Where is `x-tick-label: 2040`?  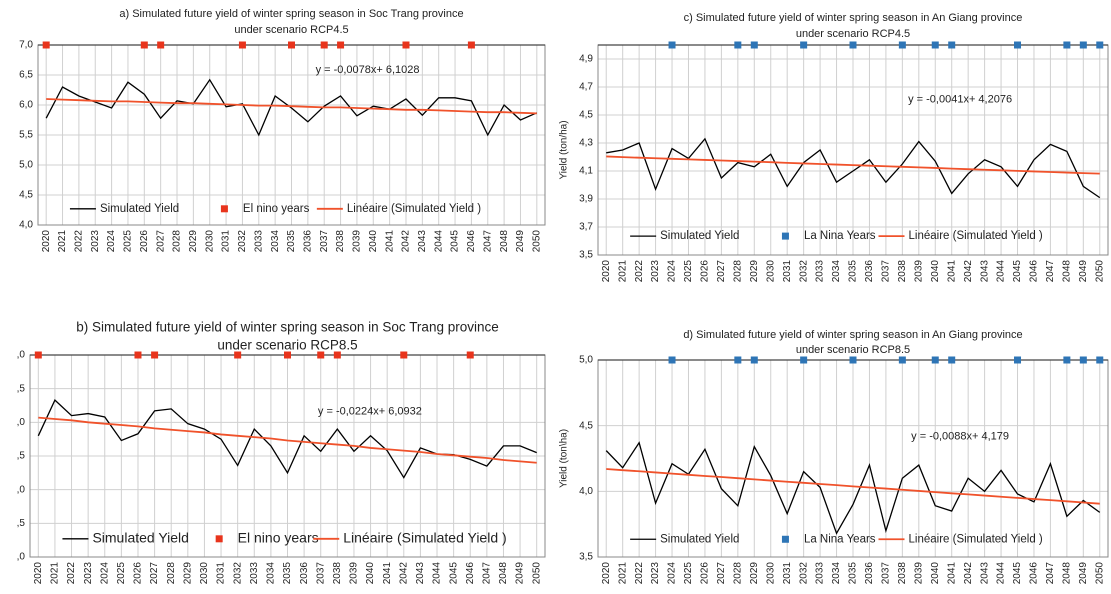 x-tick-label: 2040 is located at coordinates (370, 573).